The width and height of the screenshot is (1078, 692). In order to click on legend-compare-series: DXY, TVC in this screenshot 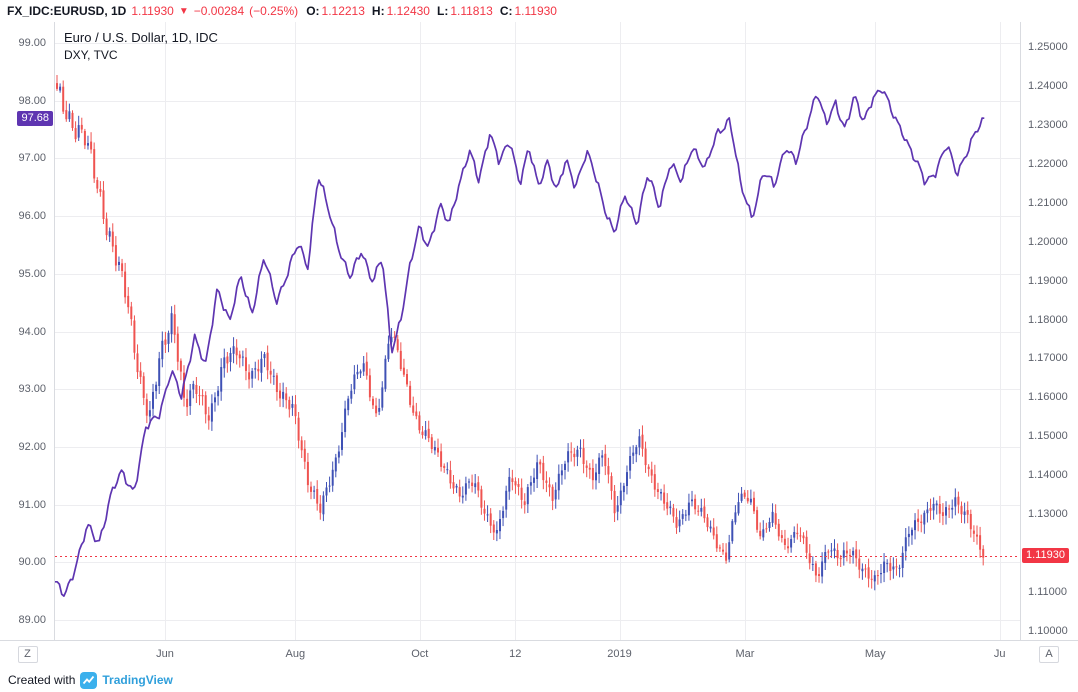, I will do `click(91, 55)`.